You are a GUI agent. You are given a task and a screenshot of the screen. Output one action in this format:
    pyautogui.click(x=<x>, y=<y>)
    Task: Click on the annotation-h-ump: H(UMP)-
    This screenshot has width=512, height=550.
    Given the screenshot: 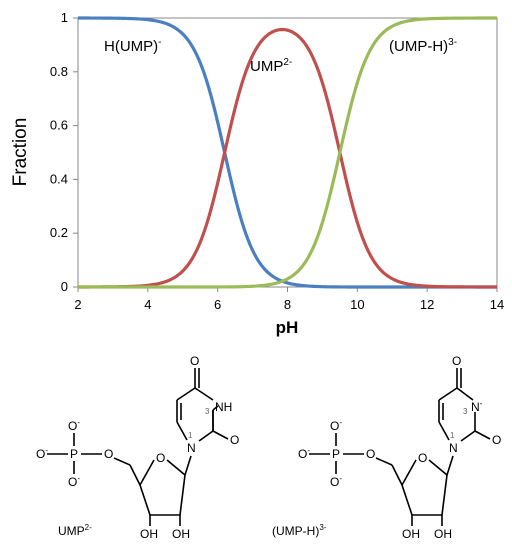 What is the action you would take?
    pyautogui.click(x=133, y=46)
    